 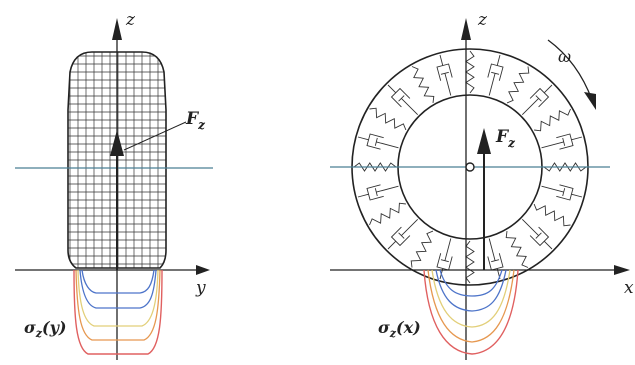 What do you see at coordinates (564, 56) in the screenshot?
I see `omega-label: ω` at bounding box center [564, 56].